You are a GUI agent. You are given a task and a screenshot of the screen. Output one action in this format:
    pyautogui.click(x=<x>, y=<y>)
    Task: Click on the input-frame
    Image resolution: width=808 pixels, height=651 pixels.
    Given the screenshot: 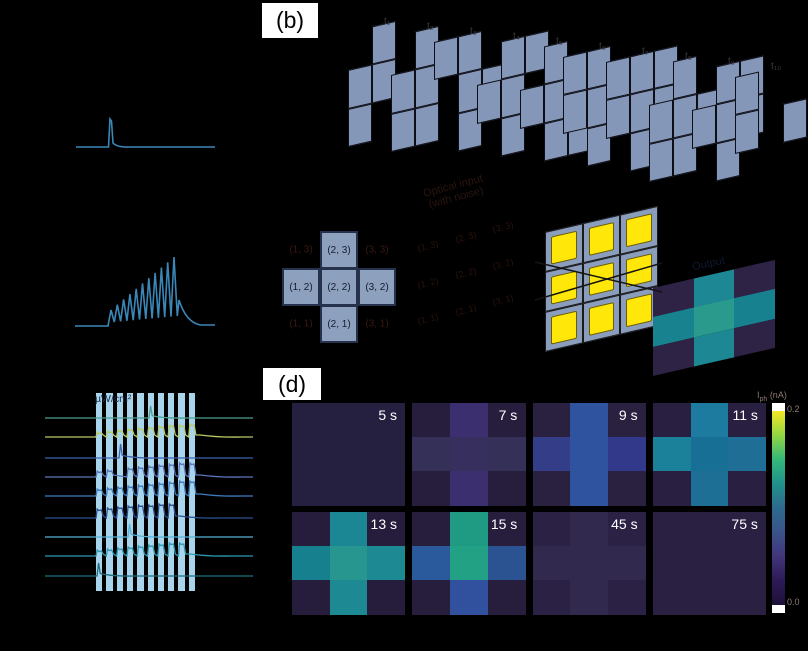 What is the action you would take?
    pyautogui.click(x=771, y=126)
    